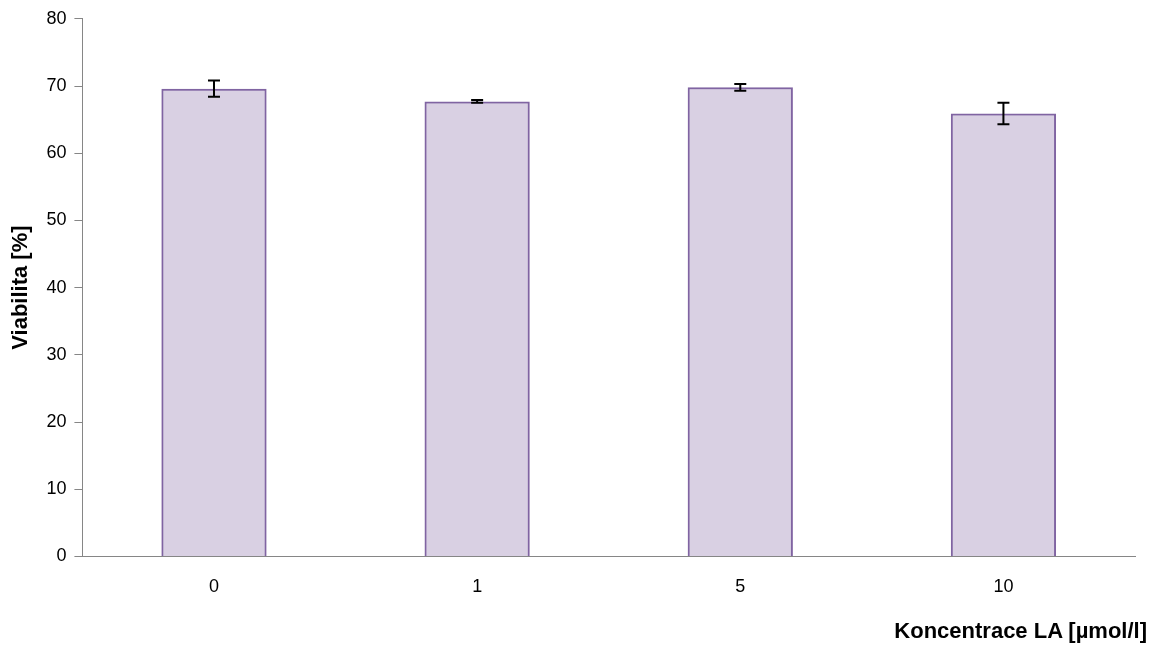 This screenshot has height=653, width=1157. I want to click on y-axis-title: Viabilita [%], so click(20, 287).